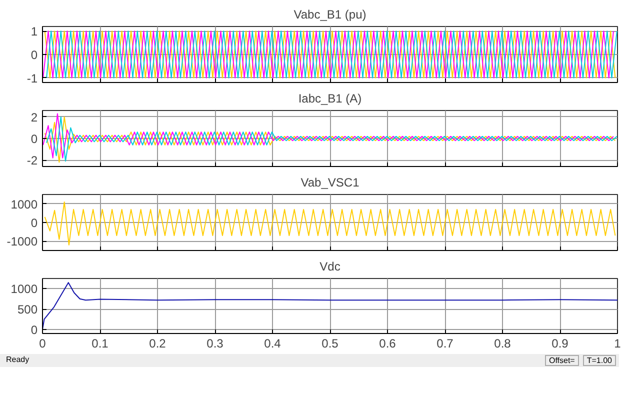 The height and width of the screenshot is (409, 625). Describe the element at coordinates (387, 343) in the screenshot. I see `x-tick-label: 0.6` at that location.